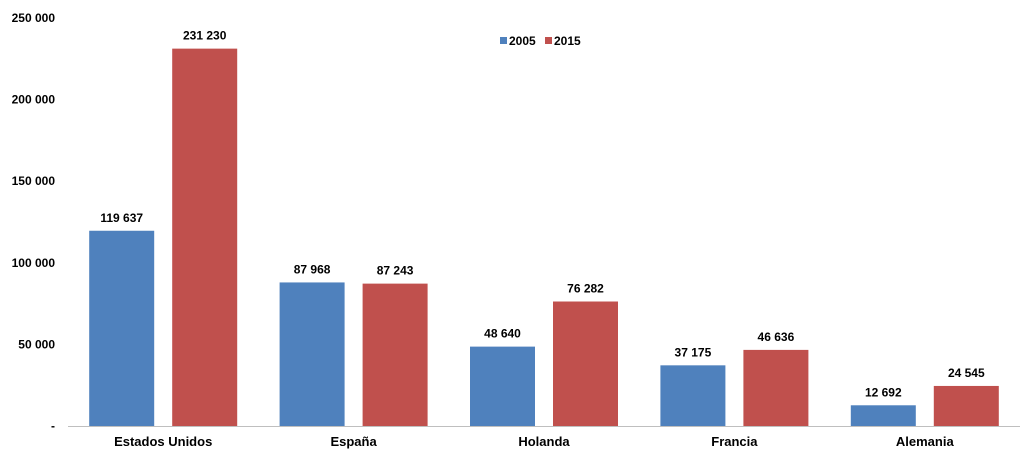 Image resolution: width=1026 pixels, height=451 pixels. Describe the element at coordinates (734, 441) in the screenshot. I see `x-tick-label: Francia` at that location.